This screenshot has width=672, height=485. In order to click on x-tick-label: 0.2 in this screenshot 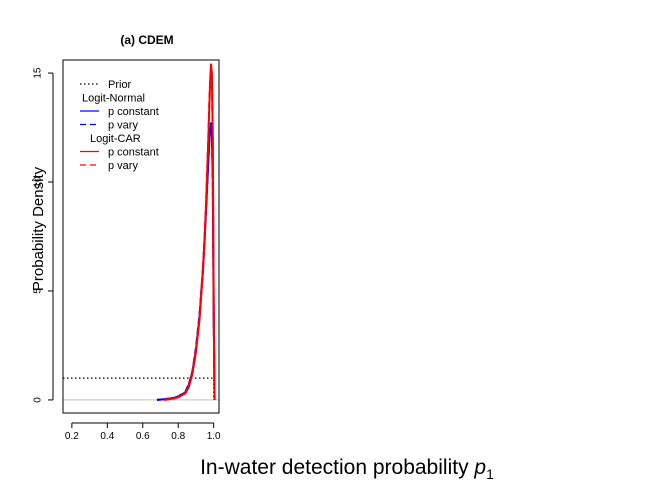, I will do `click(72, 436)`.